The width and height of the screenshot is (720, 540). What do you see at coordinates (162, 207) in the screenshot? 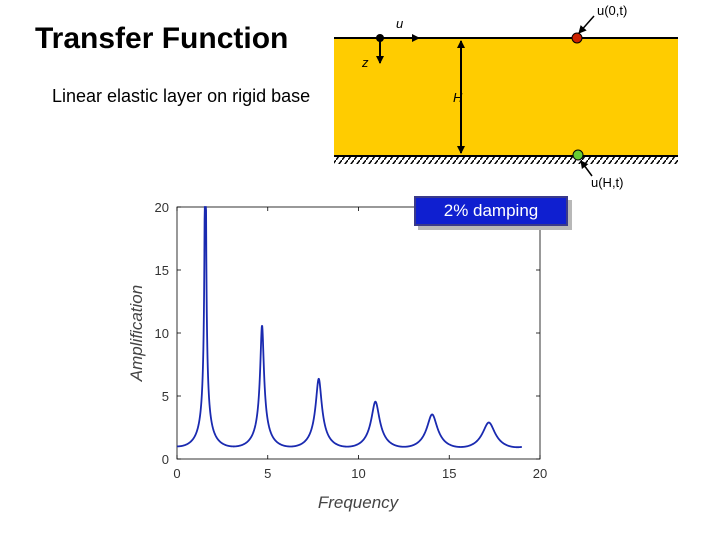
I see `y-tick-label: 20` at bounding box center [162, 207].